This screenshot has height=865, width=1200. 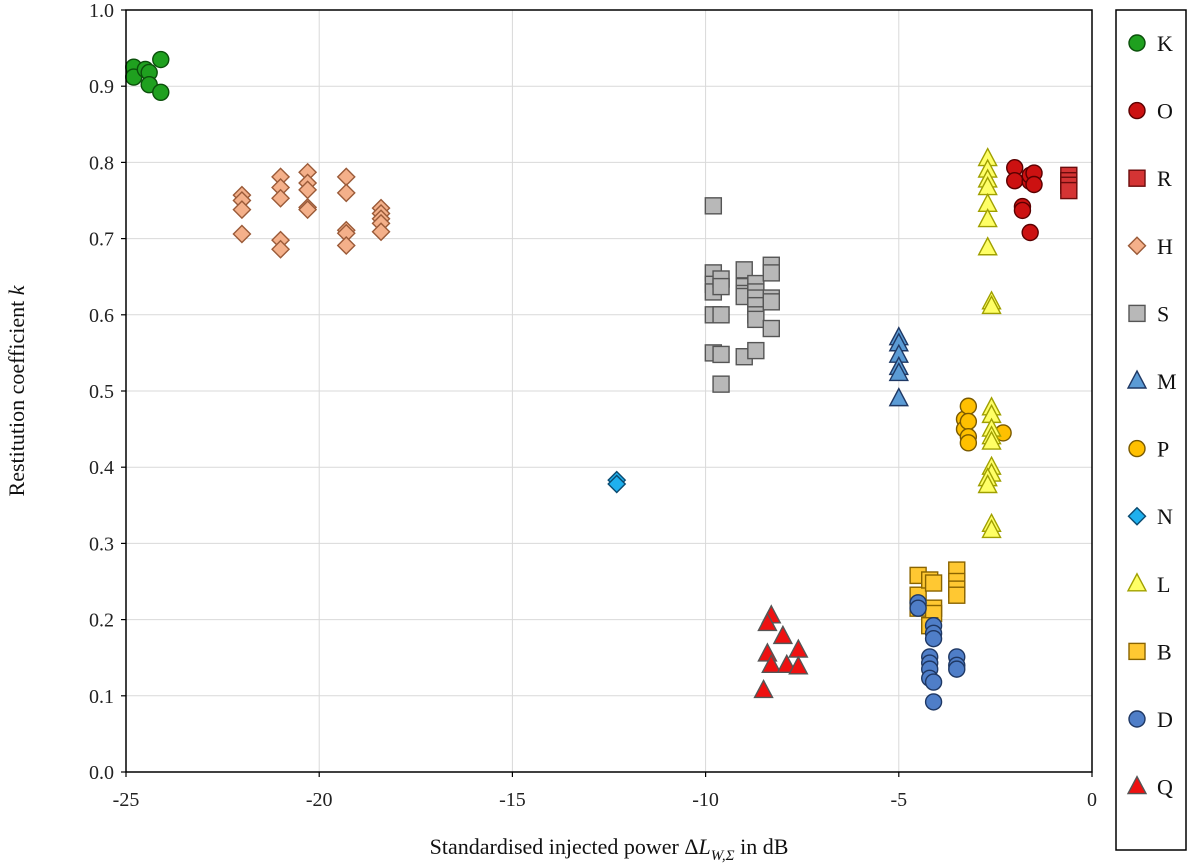 I want to click on legend-label: R, so click(x=1164, y=178).